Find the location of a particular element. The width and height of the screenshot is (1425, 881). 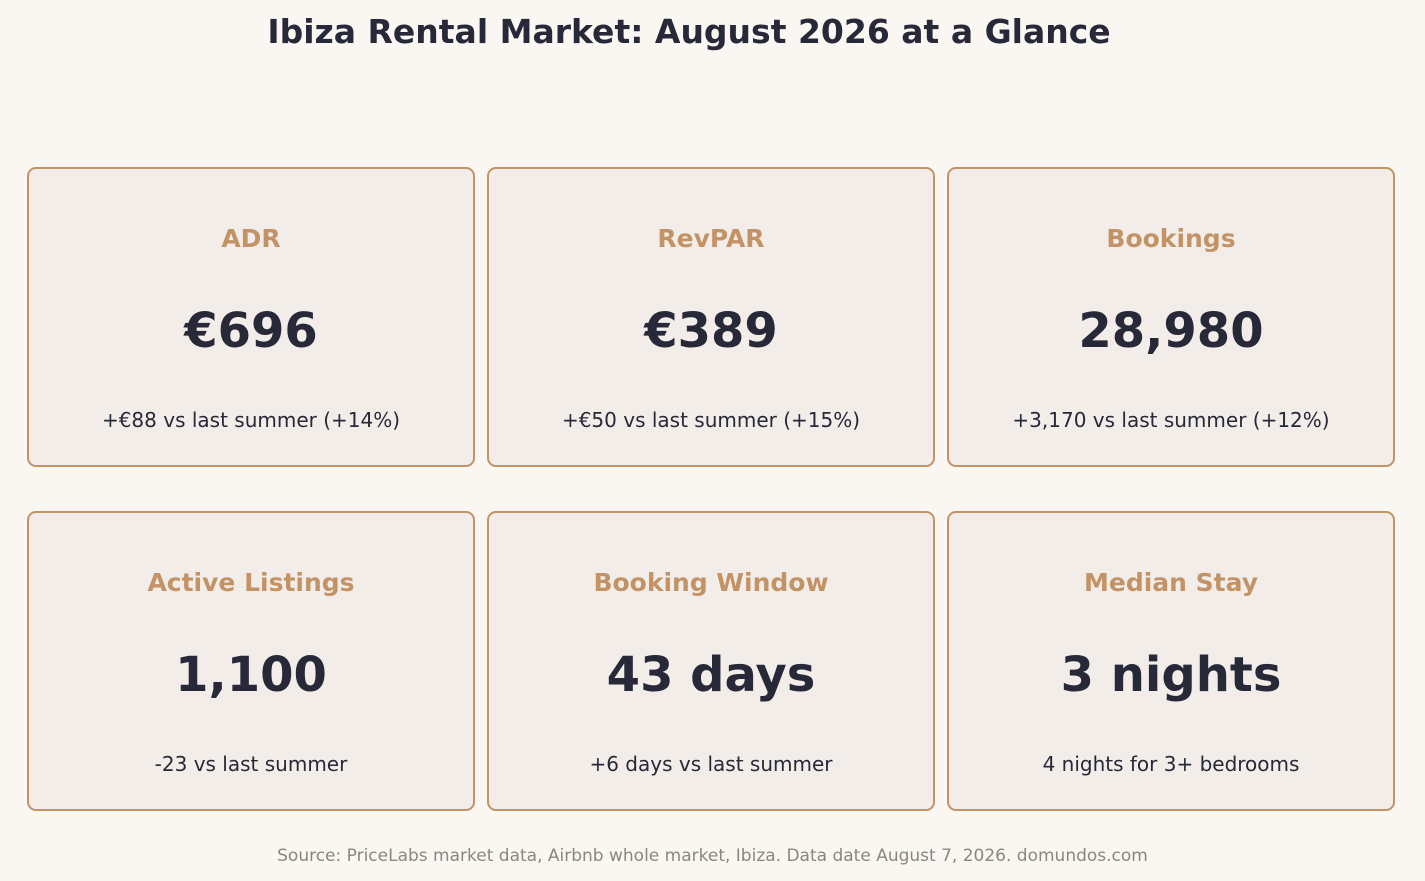

kpi-value: €696 is located at coordinates (251, 331).